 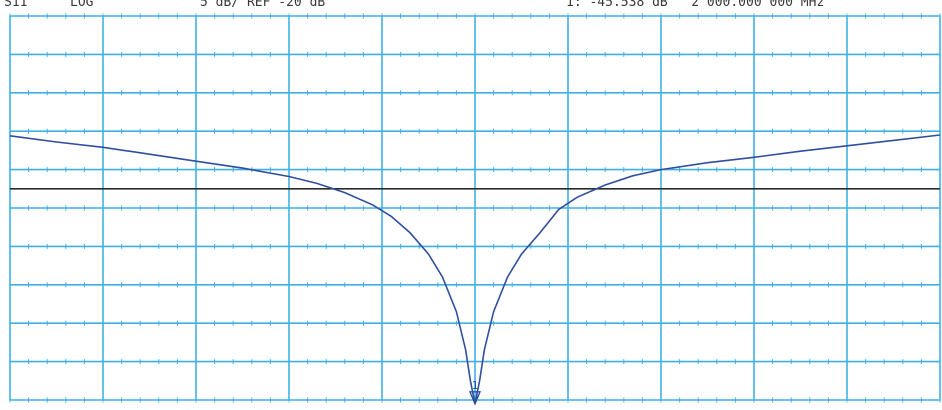 I want to click on format-label: LOG, so click(x=82, y=5).